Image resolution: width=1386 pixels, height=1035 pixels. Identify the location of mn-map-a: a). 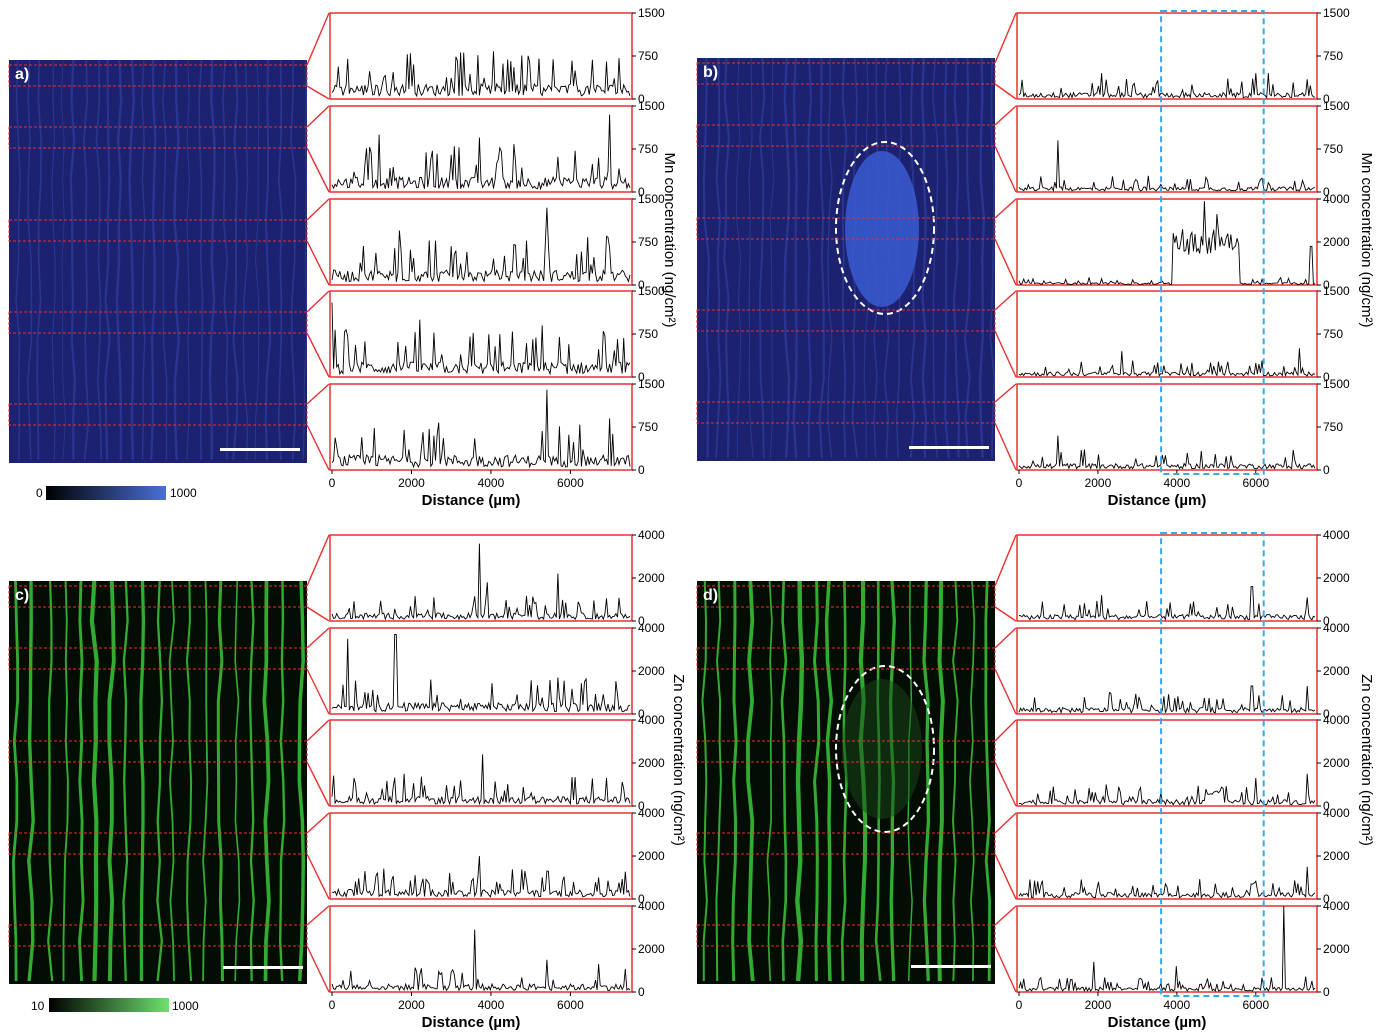
(158, 261).